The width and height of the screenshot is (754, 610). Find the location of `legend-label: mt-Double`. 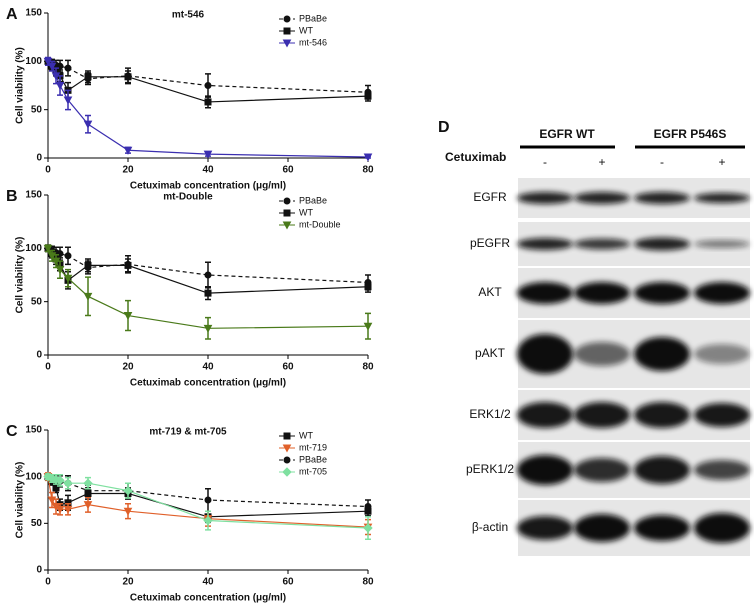

legend-label: mt-Double is located at coordinates (320, 224).